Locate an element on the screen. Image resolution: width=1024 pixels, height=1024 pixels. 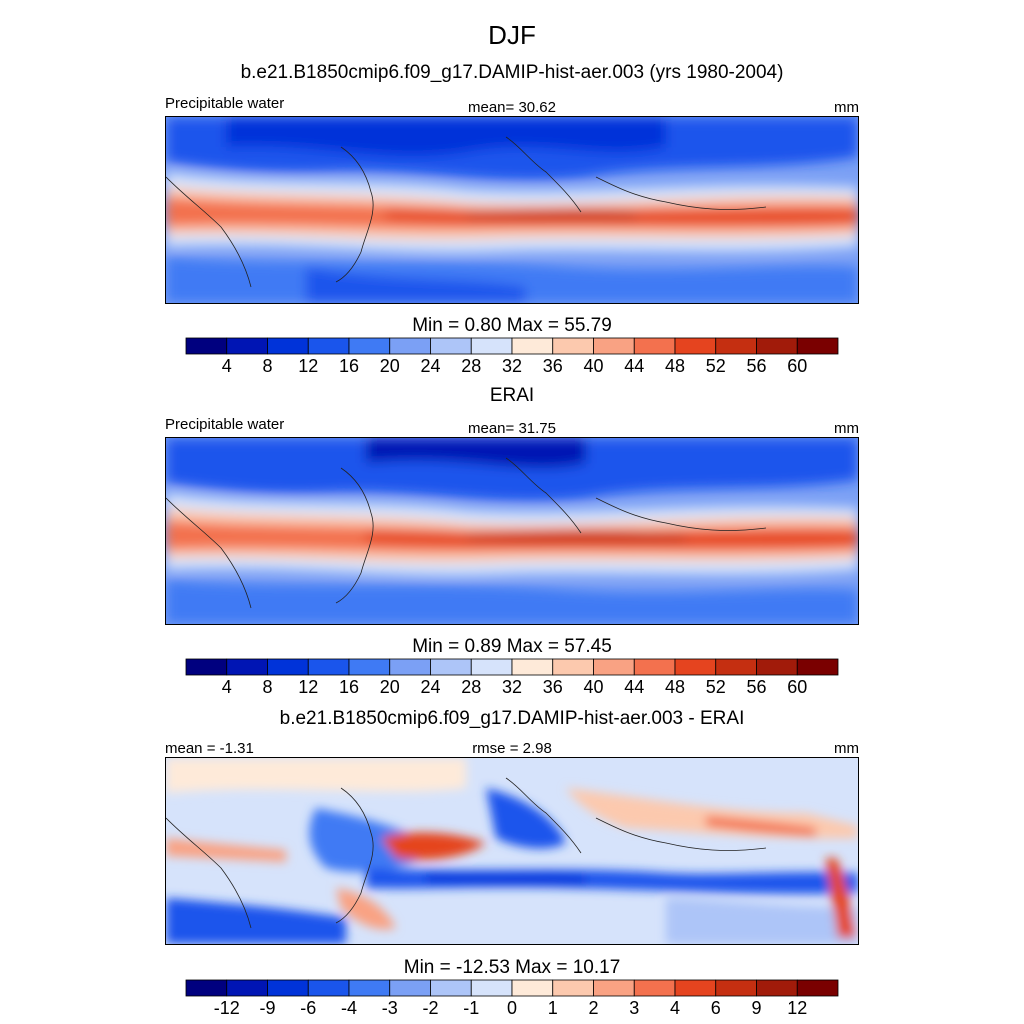
colorbar-tick-label: 0 is located at coordinates (512, 1008).